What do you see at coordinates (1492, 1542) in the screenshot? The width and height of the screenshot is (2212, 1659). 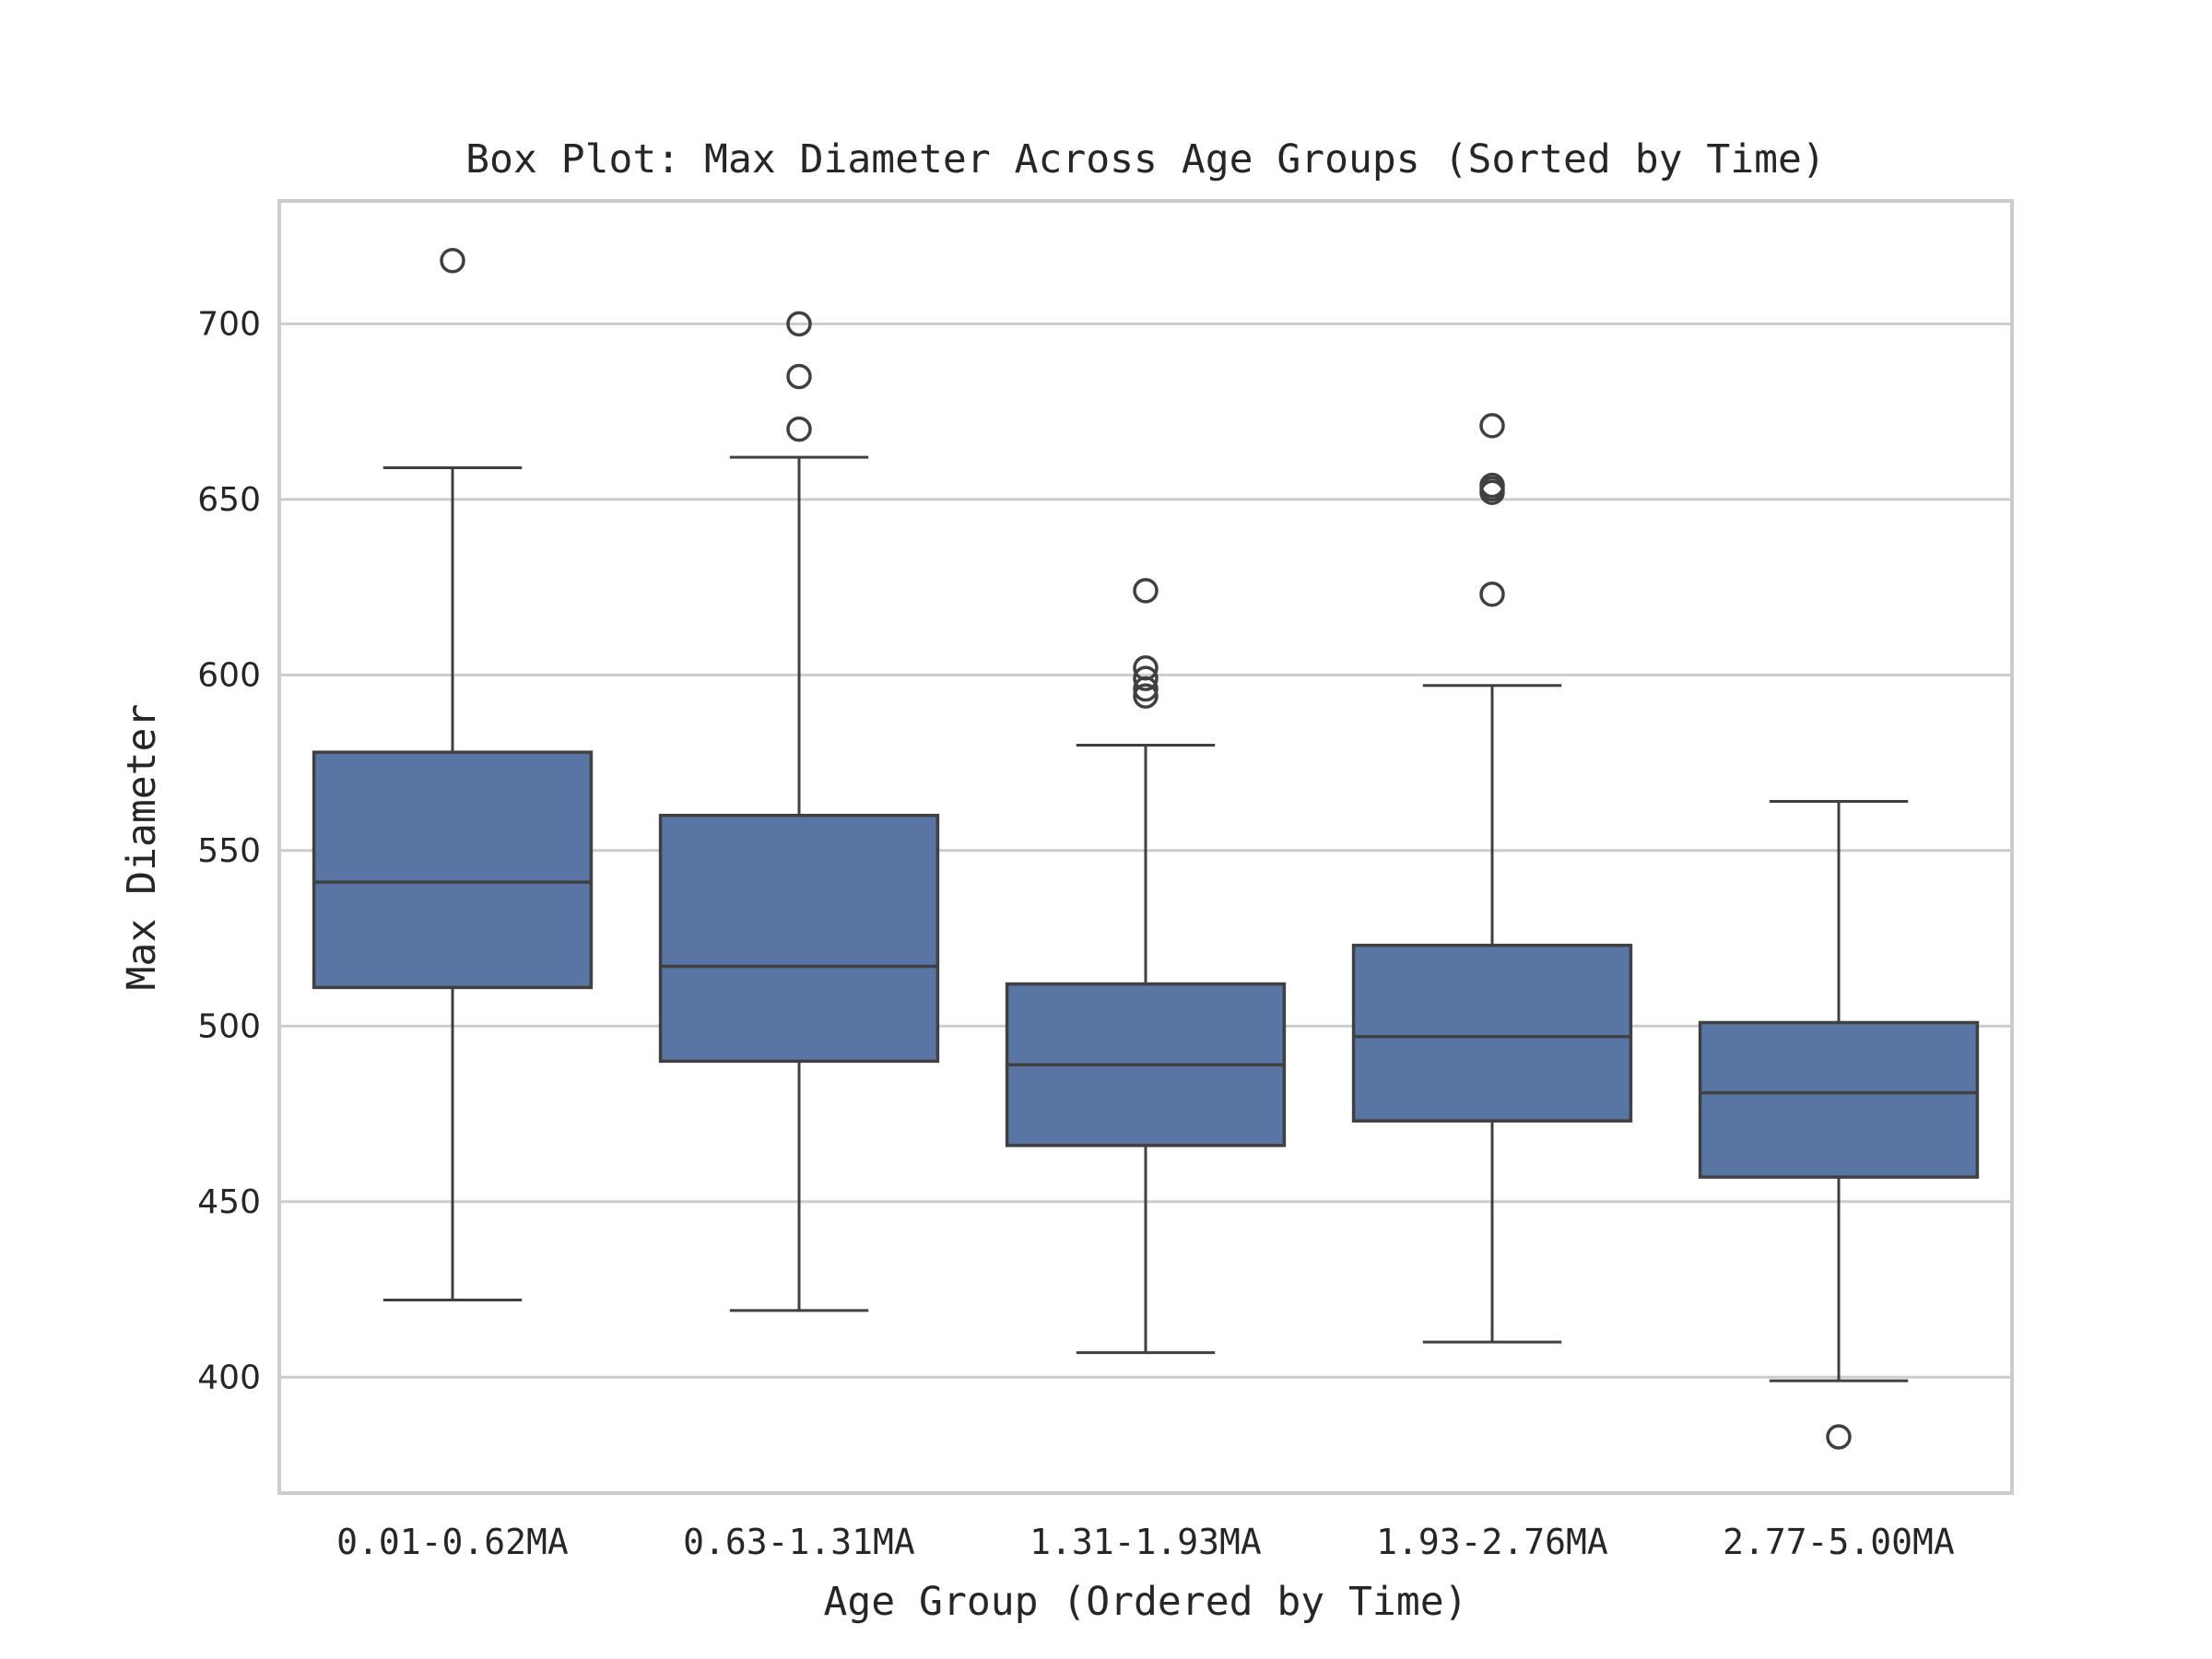 I see `x-tick-label: 1.93-2.76MA` at bounding box center [1492, 1542].